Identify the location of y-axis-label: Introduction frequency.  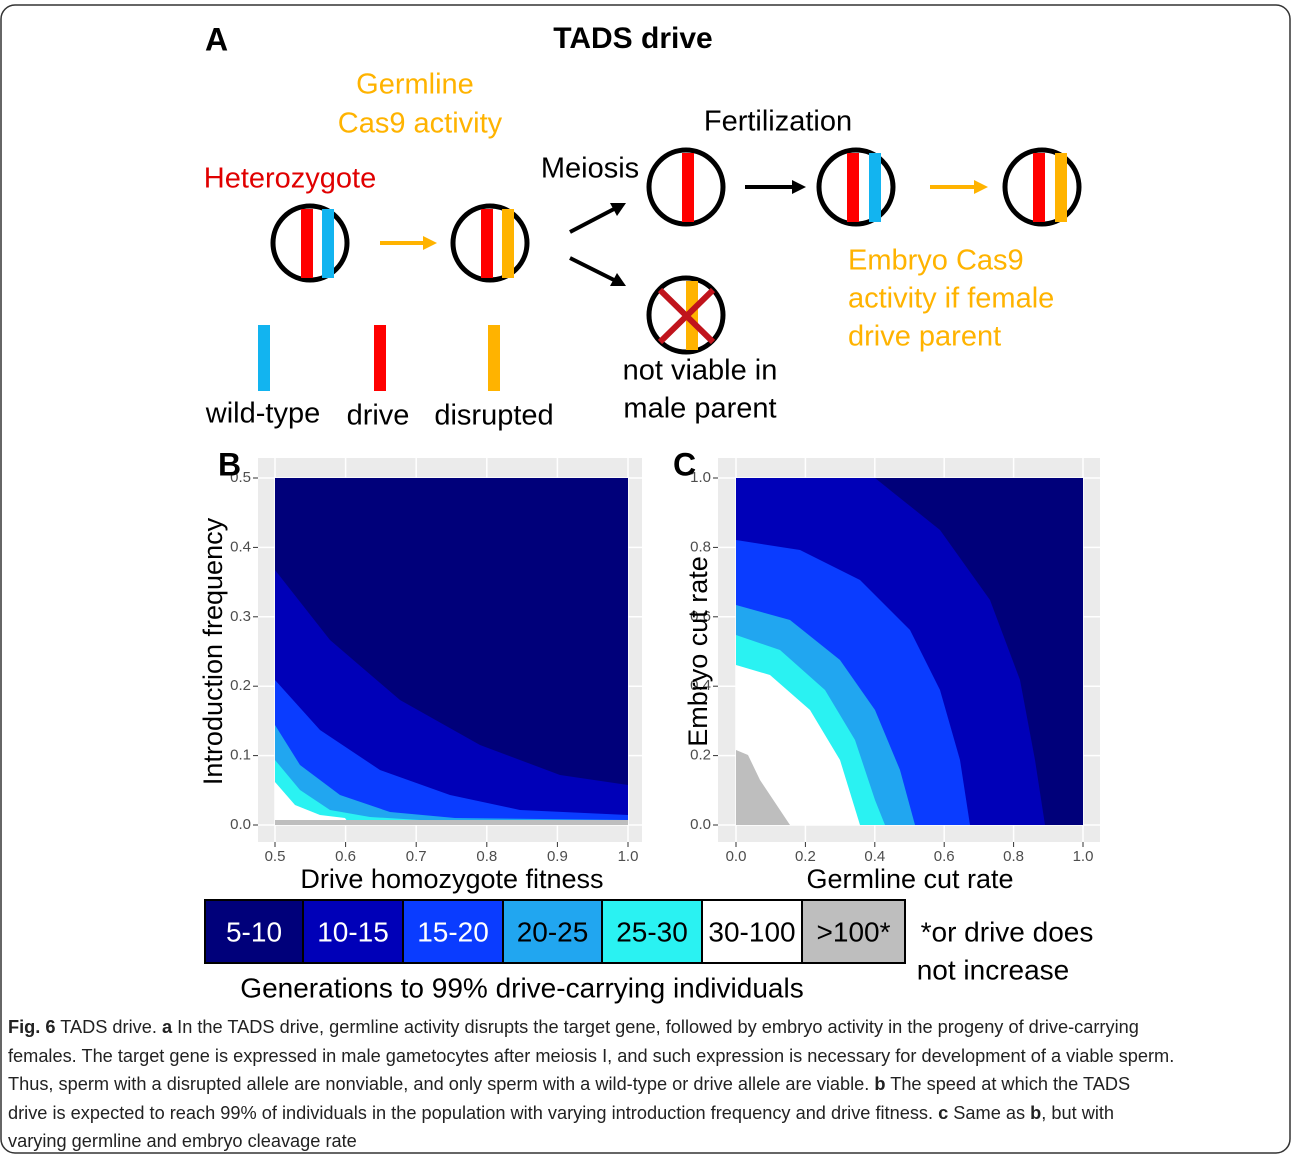
(213, 651).